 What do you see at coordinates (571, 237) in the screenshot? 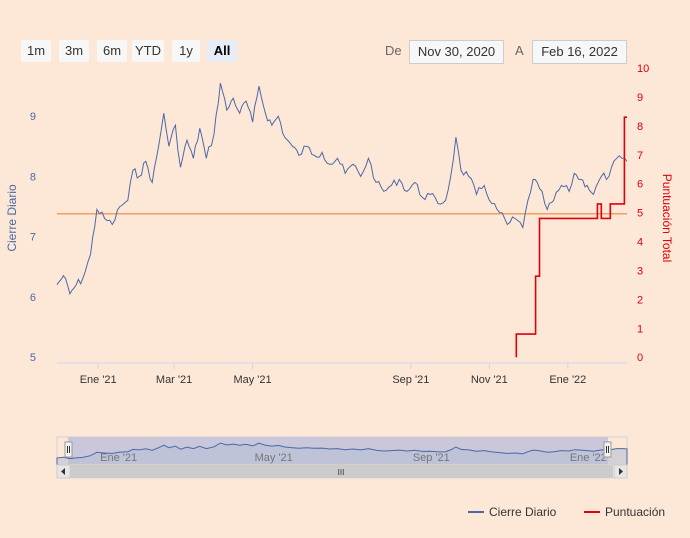
I see `series-line-puntuacion` at bounding box center [571, 237].